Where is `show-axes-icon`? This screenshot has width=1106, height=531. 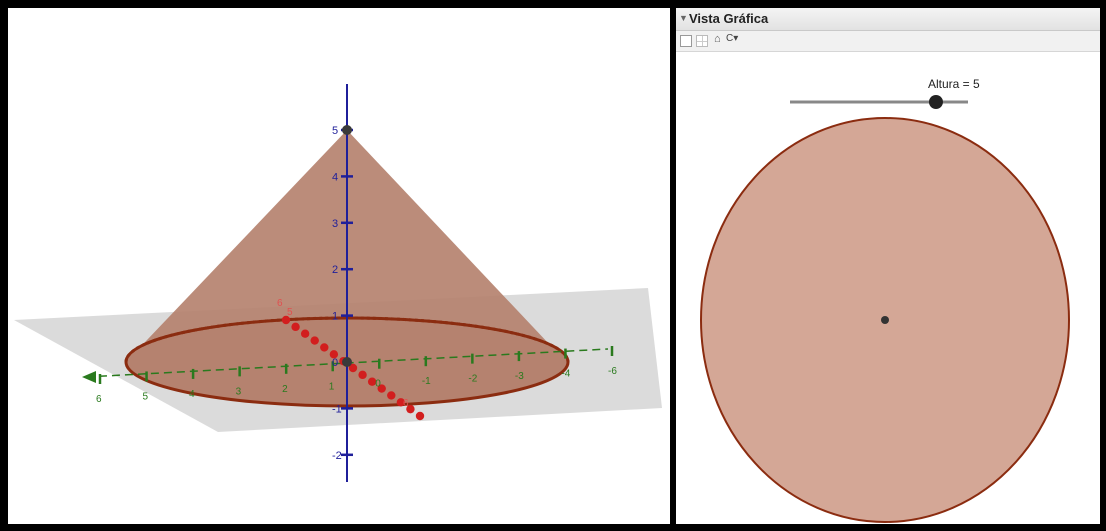 show-axes-icon is located at coordinates (686, 41).